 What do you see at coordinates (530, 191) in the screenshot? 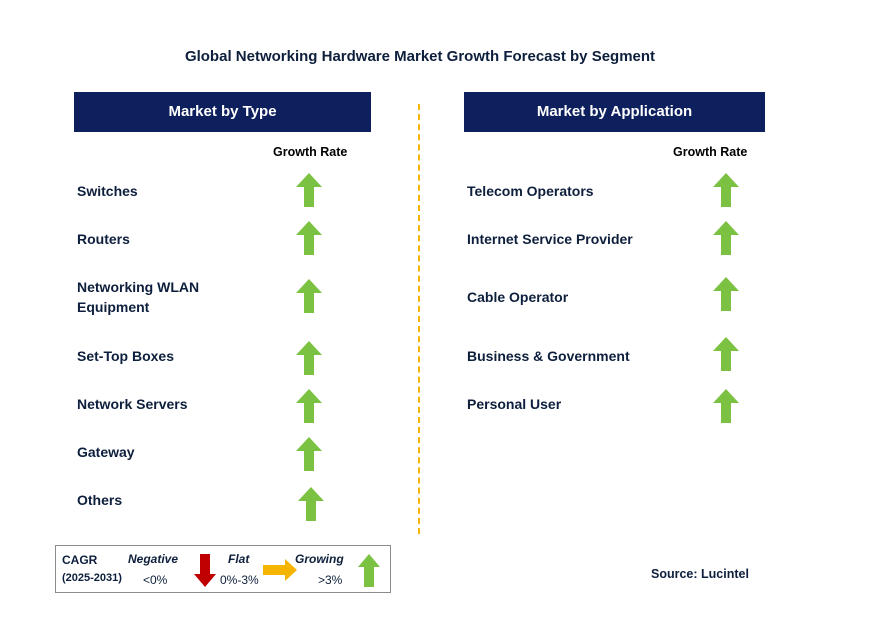
I see `app-label-telecom-operators: Telecom Operators` at bounding box center [530, 191].